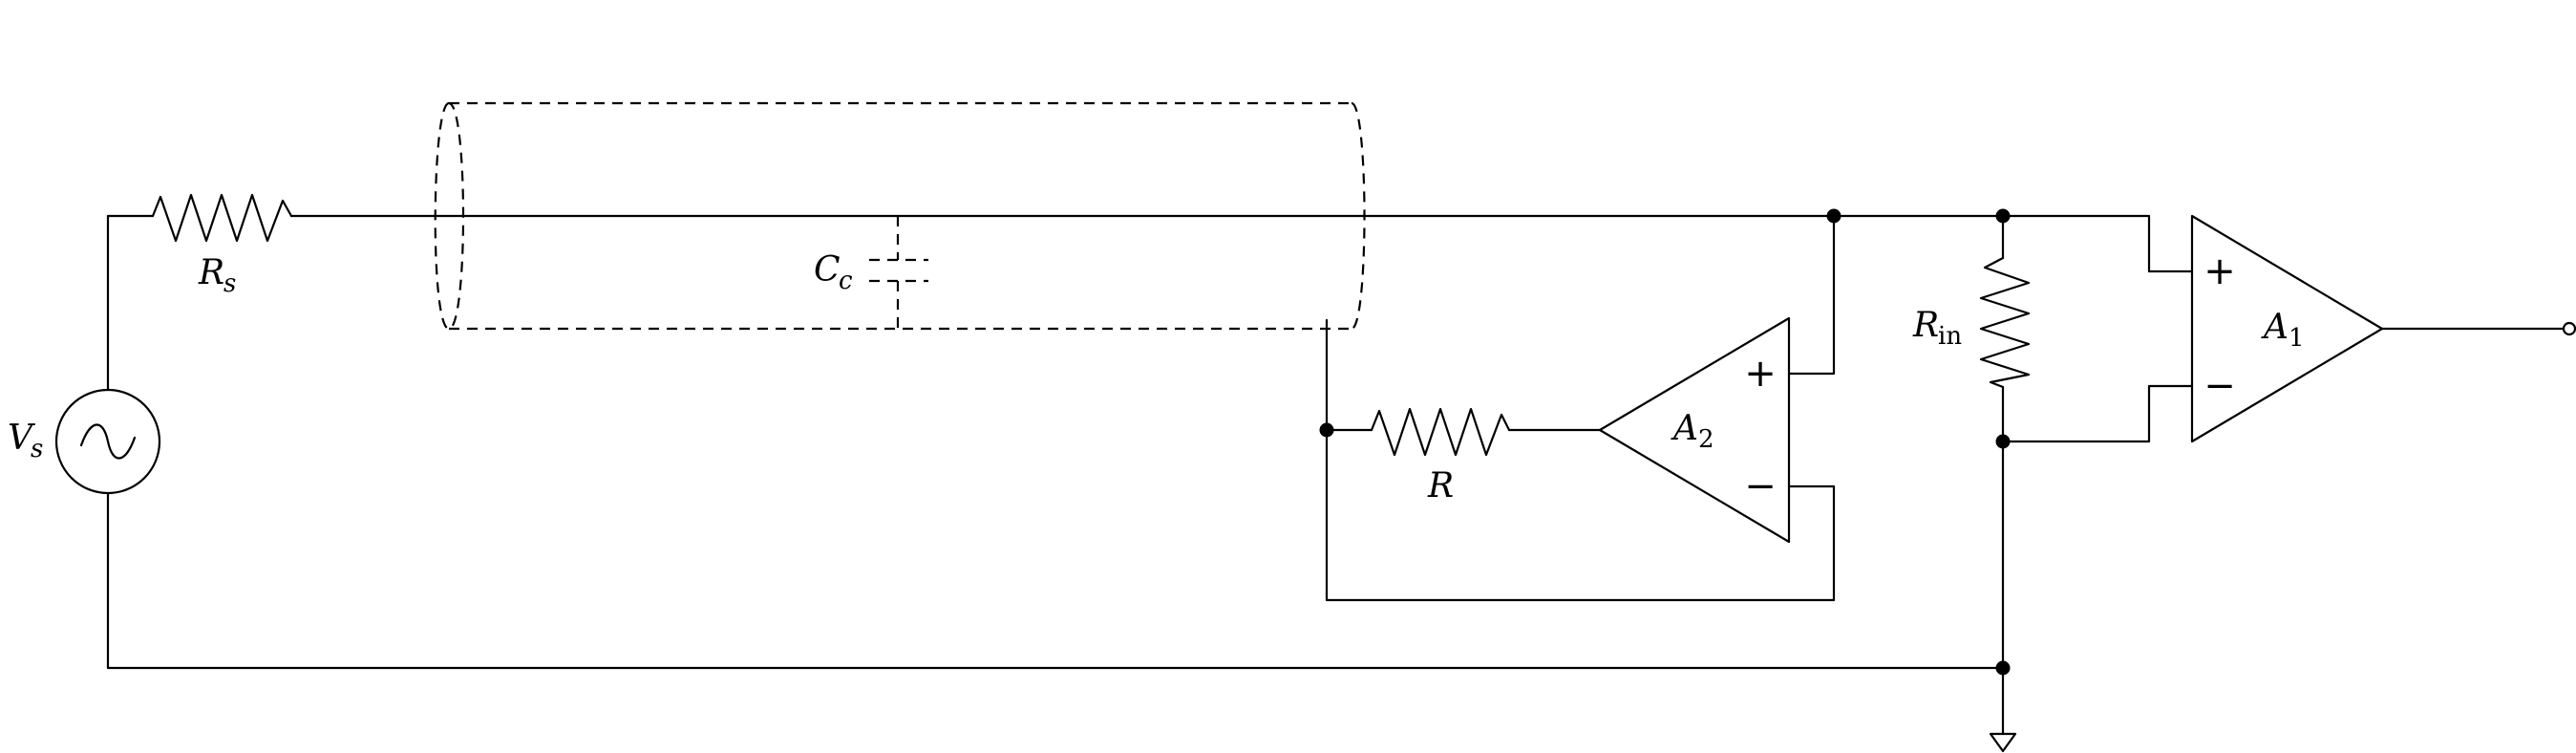 Image resolution: width=2576 pixels, height=753 pixels. Describe the element at coordinates (2003, 668) in the screenshot. I see `junction-ground` at that location.